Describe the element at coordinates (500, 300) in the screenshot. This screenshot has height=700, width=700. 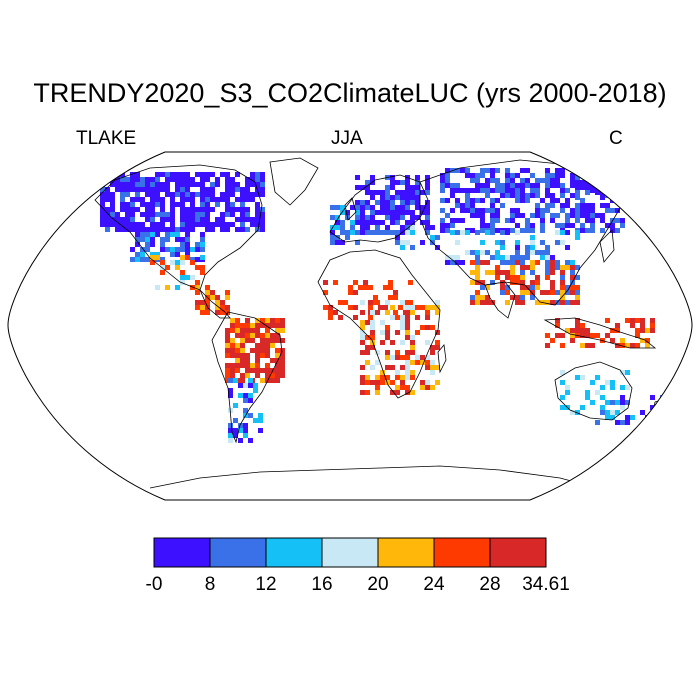
I see `india-outline` at that location.